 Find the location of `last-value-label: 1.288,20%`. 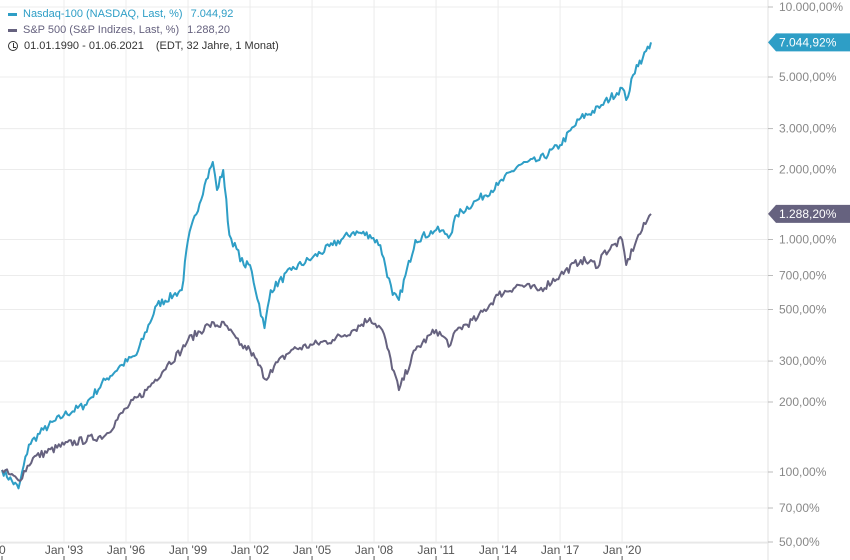

last-value-label: 1.288,20% is located at coordinates (808, 214).